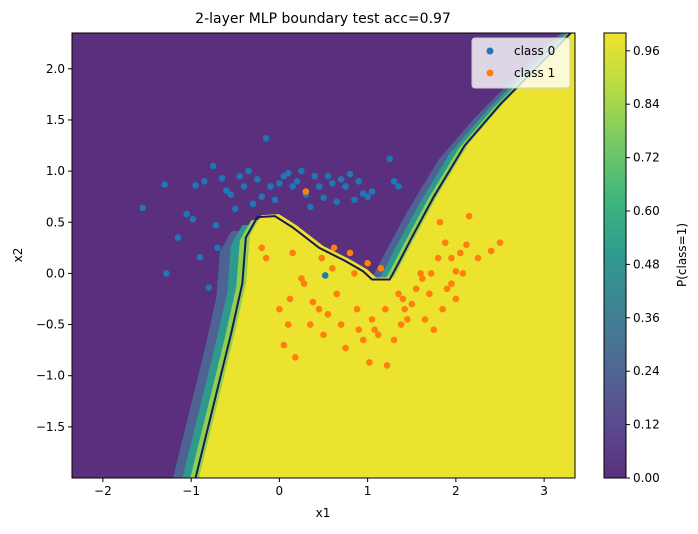  What do you see at coordinates (646, 104) in the screenshot?
I see `colorbar-tick-label-7: 0.84` at bounding box center [646, 104].